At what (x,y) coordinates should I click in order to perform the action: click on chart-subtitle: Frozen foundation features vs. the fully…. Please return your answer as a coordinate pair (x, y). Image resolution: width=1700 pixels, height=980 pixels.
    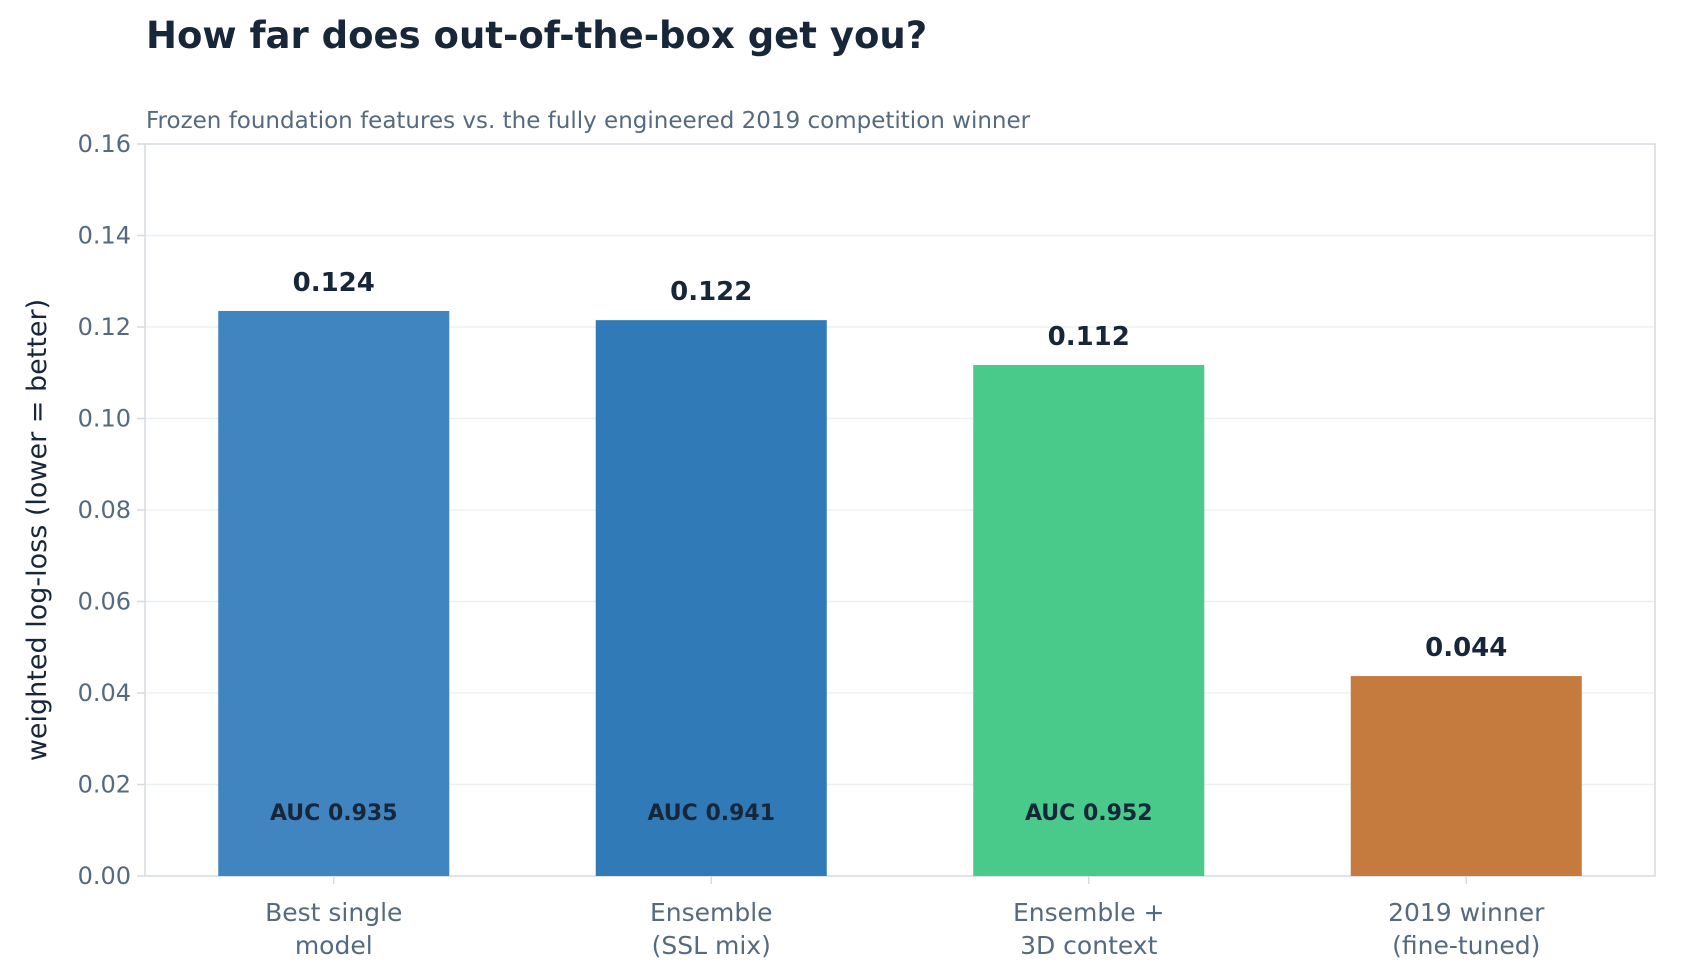
    Looking at the image, I should click on (588, 121).